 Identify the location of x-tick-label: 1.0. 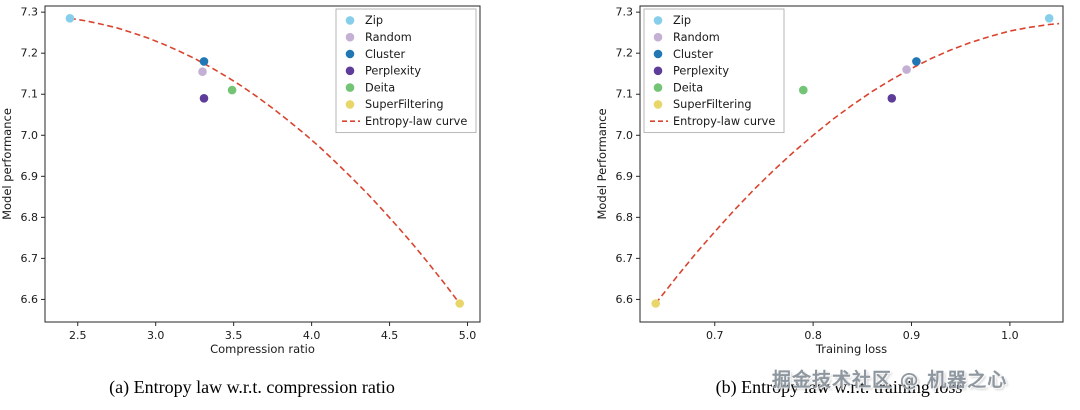
(1010, 335).